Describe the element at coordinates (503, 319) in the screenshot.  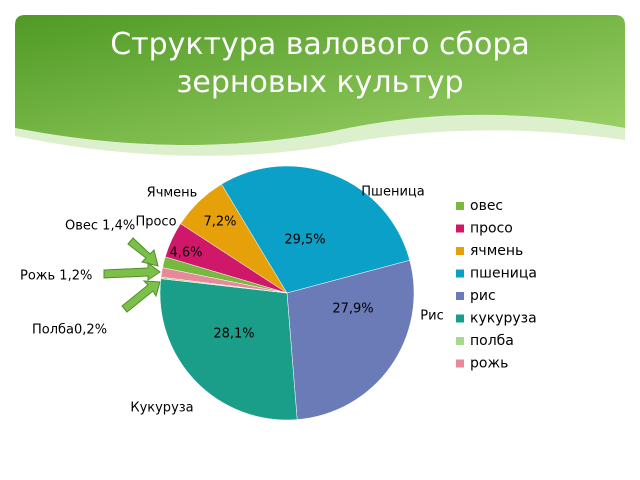
I see `legend-label: кукуруза` at that location.